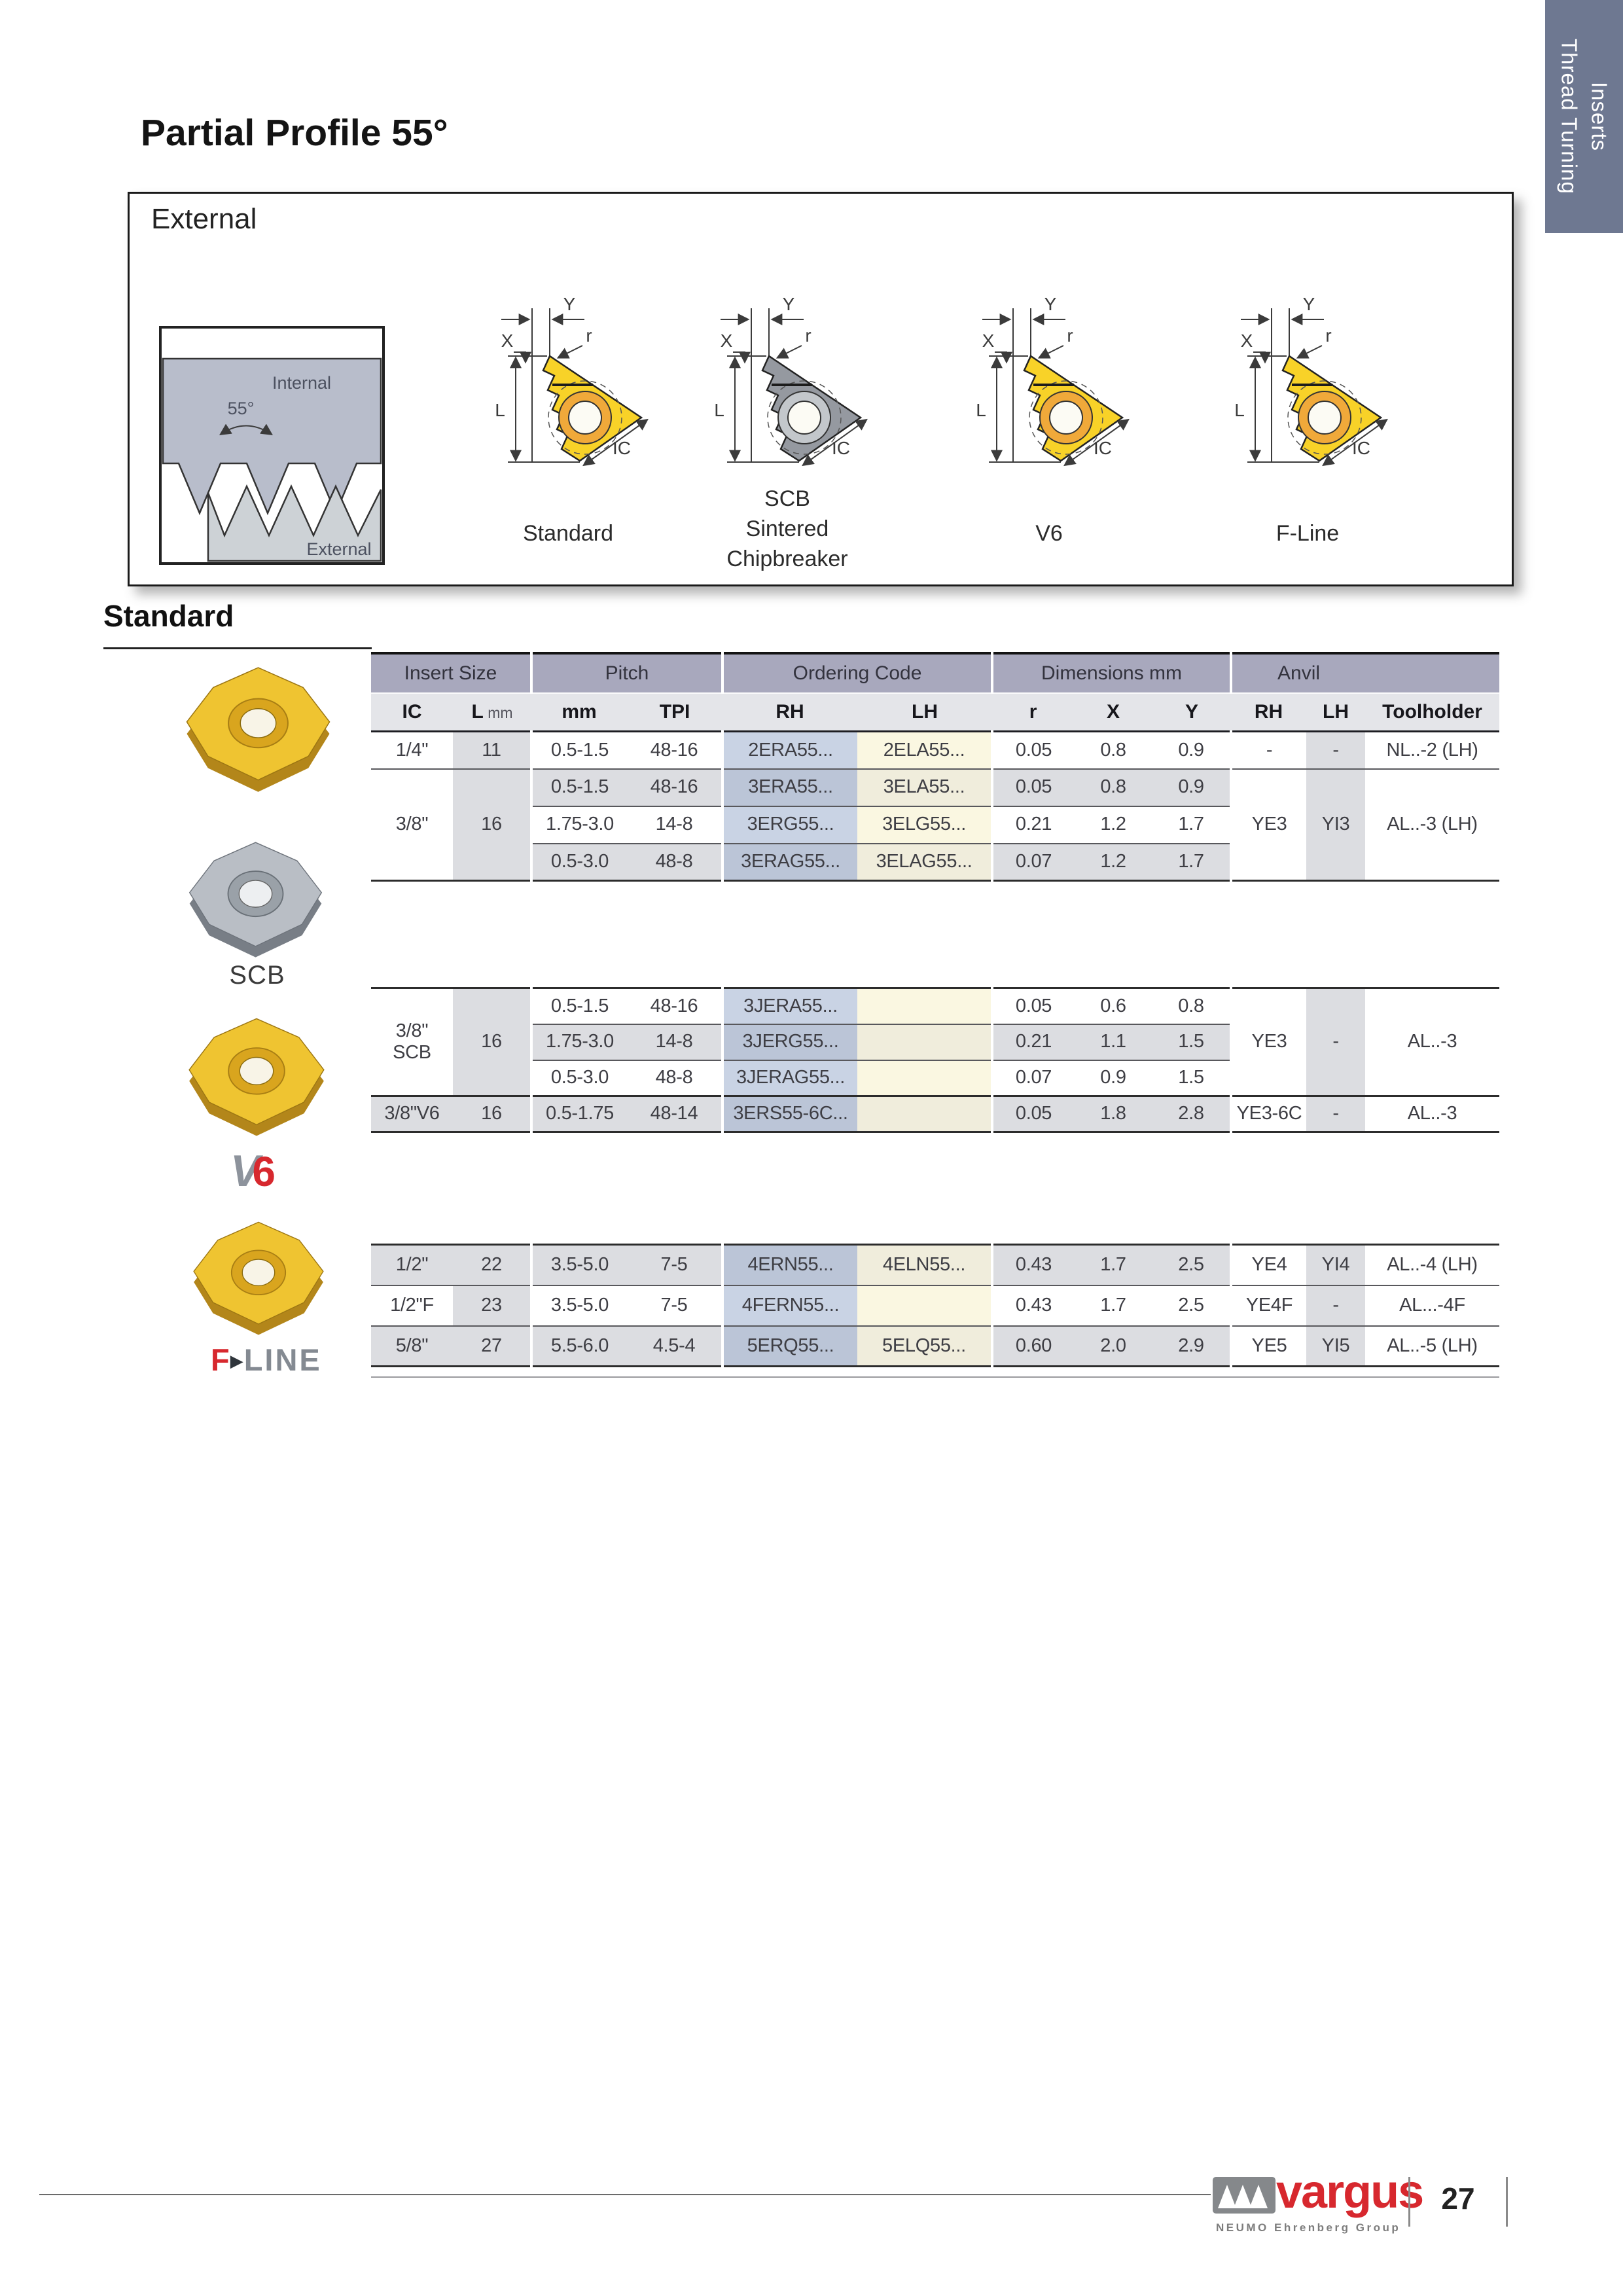 This screenshot has height=2296, width=1623. Describe the element at coordinates (675, 787) in the screenshot. I see `cell-tpi: 48-16` at that location.